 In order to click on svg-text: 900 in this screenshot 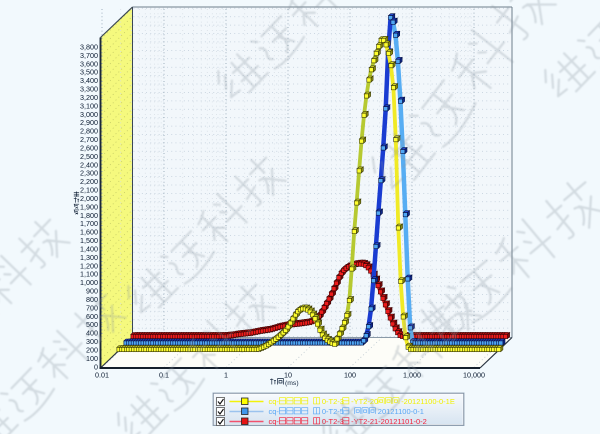, I will do `click(92, 291)`.